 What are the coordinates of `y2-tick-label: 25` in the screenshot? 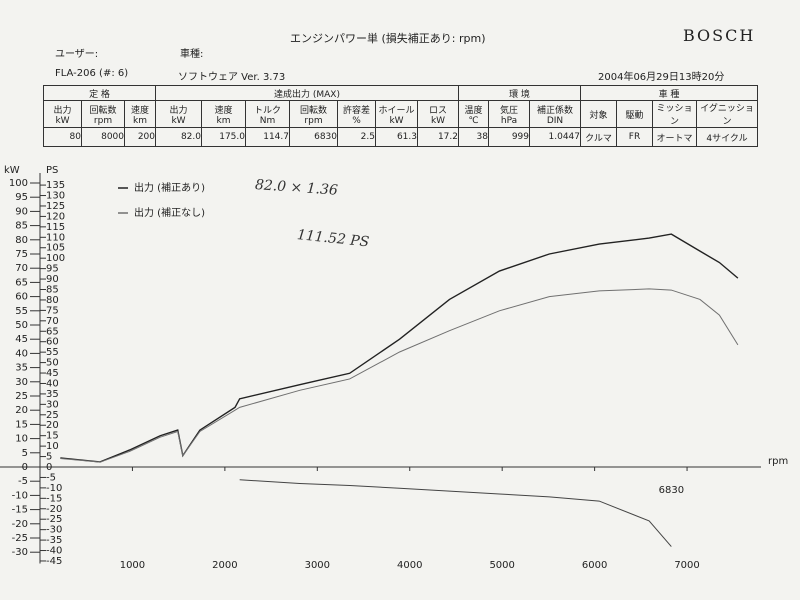 It's located at (52, 415).